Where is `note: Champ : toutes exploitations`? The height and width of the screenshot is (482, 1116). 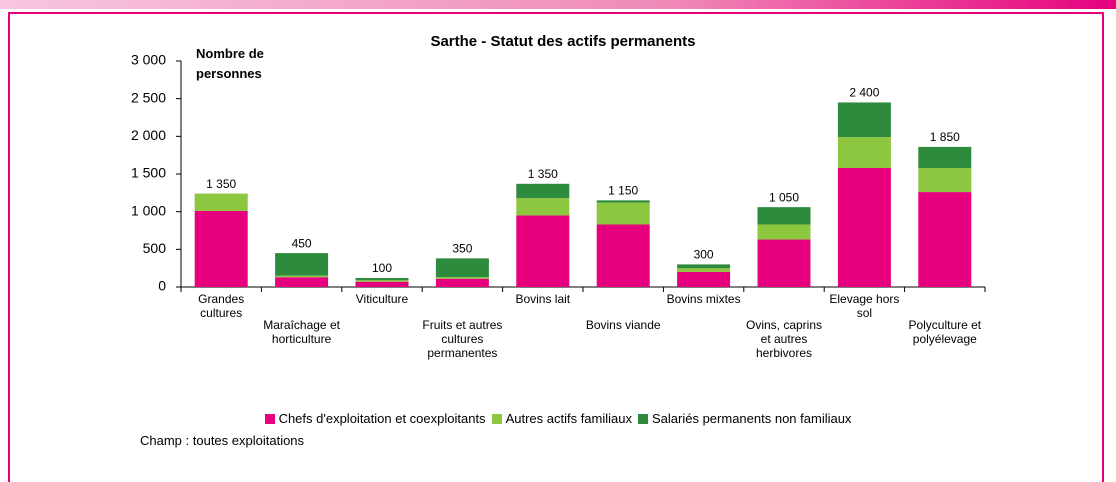 note: Champ : toutes exploitations is located at coordinates (222, 440).